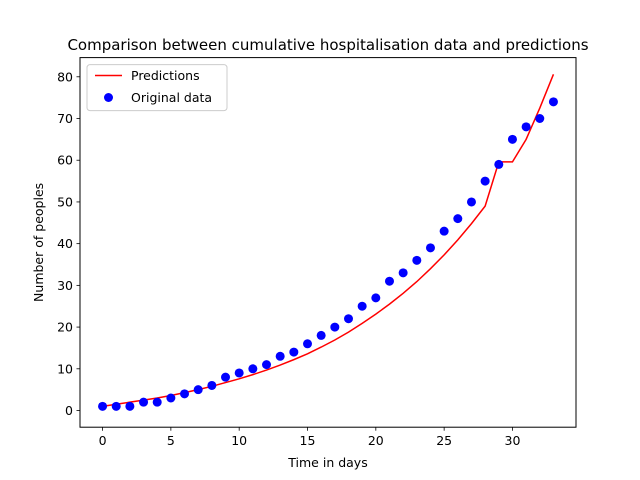 The width and height of the screenshot is (640, 480). I want to click on x-tick-label: 30, so click(513, 440).